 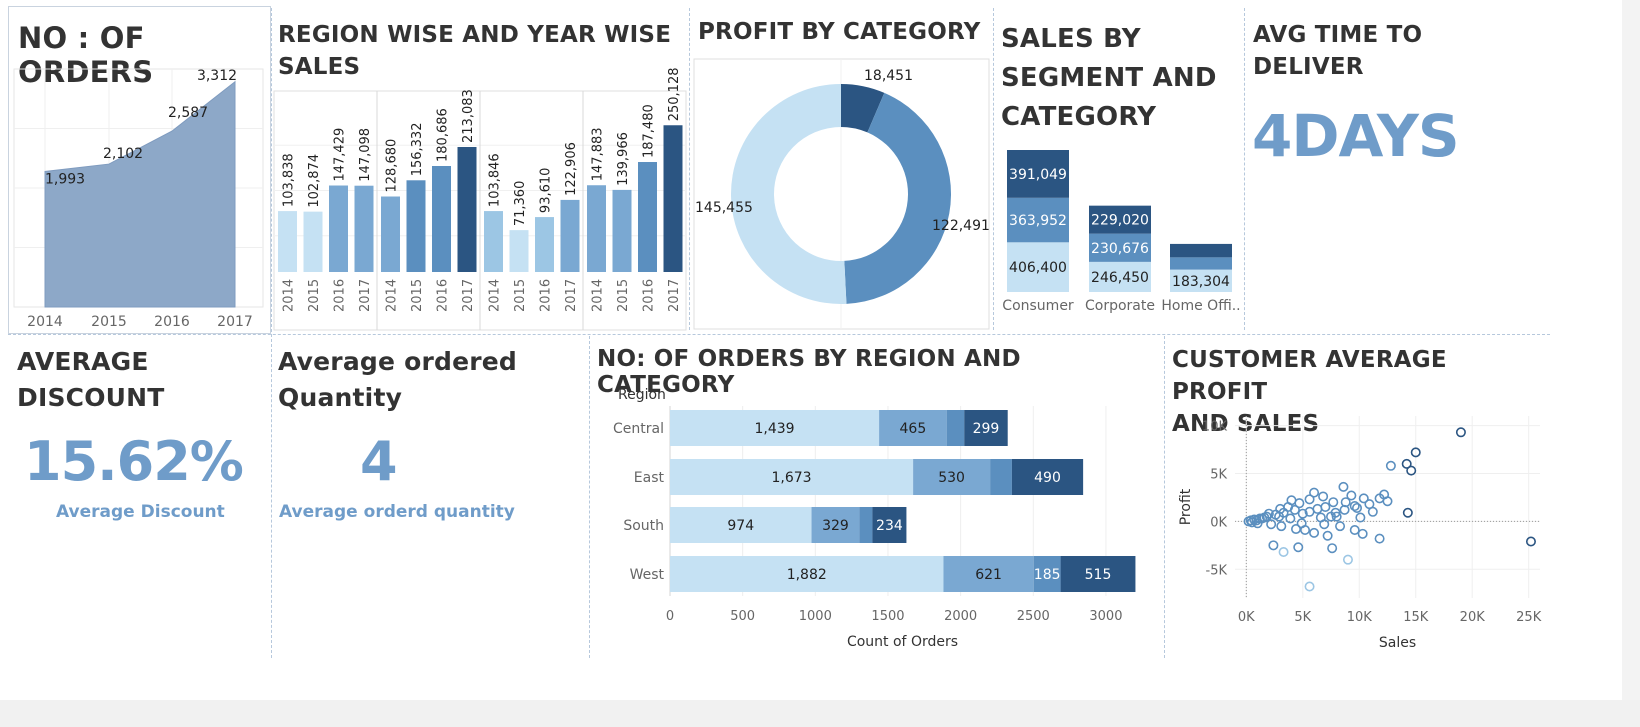 What do you see at coordinates (45, 322) in the screenshot?
I see `x-tick-label: 2014` at bounding box center [45, 322].